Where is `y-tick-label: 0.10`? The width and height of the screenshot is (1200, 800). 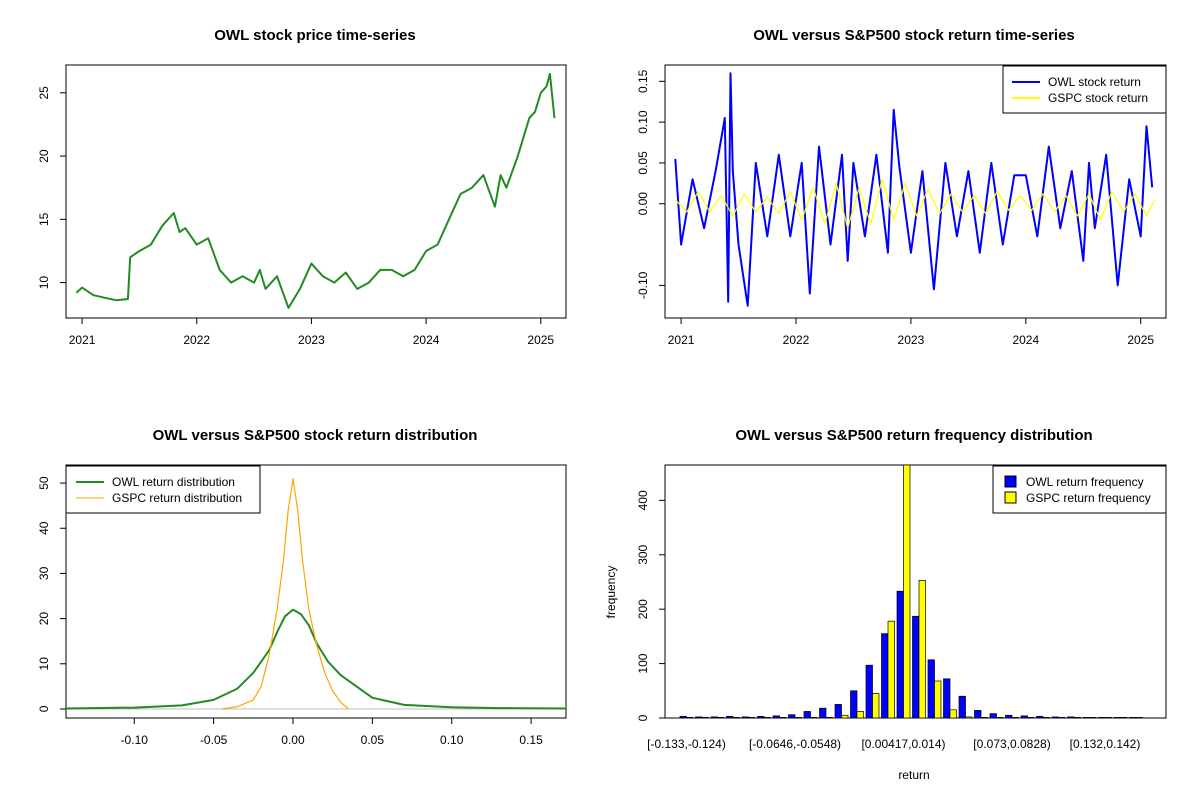 y-tick-label: 0.10 is located at coordinates (643, 122).